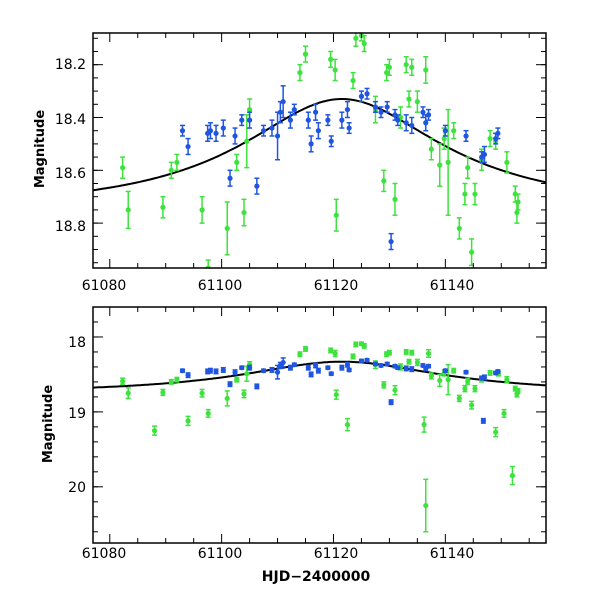  What do you see at coordinates (70, 174) in the screenshot?
I see `top-ytick-label: 18.6` at bounding box center [70, 174].